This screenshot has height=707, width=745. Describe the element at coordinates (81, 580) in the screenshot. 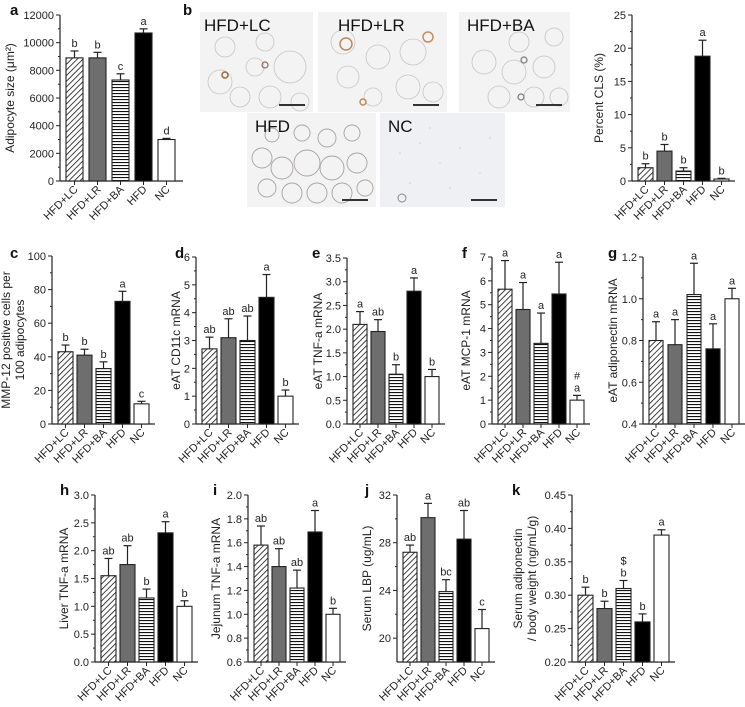

I see `y-tick-label: 1.5` at that location.